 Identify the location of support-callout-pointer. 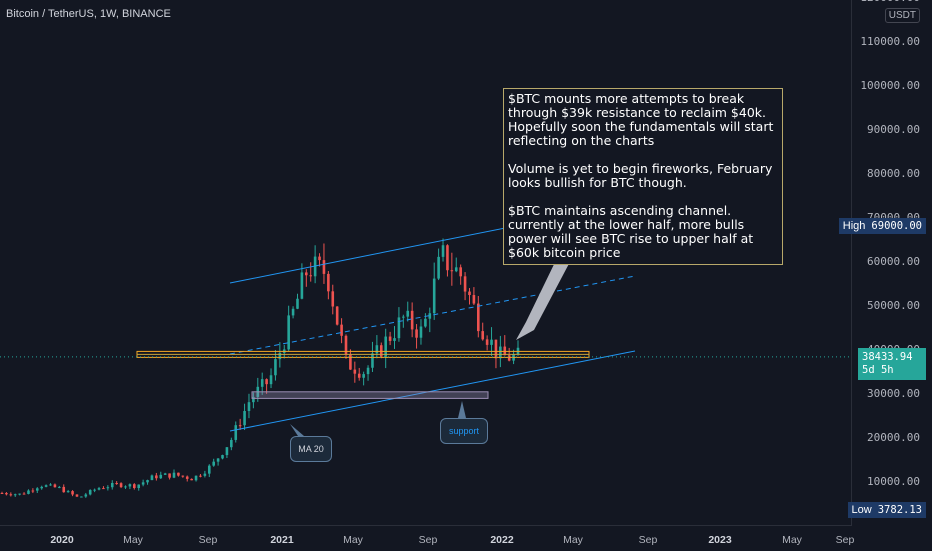
(462, 409).